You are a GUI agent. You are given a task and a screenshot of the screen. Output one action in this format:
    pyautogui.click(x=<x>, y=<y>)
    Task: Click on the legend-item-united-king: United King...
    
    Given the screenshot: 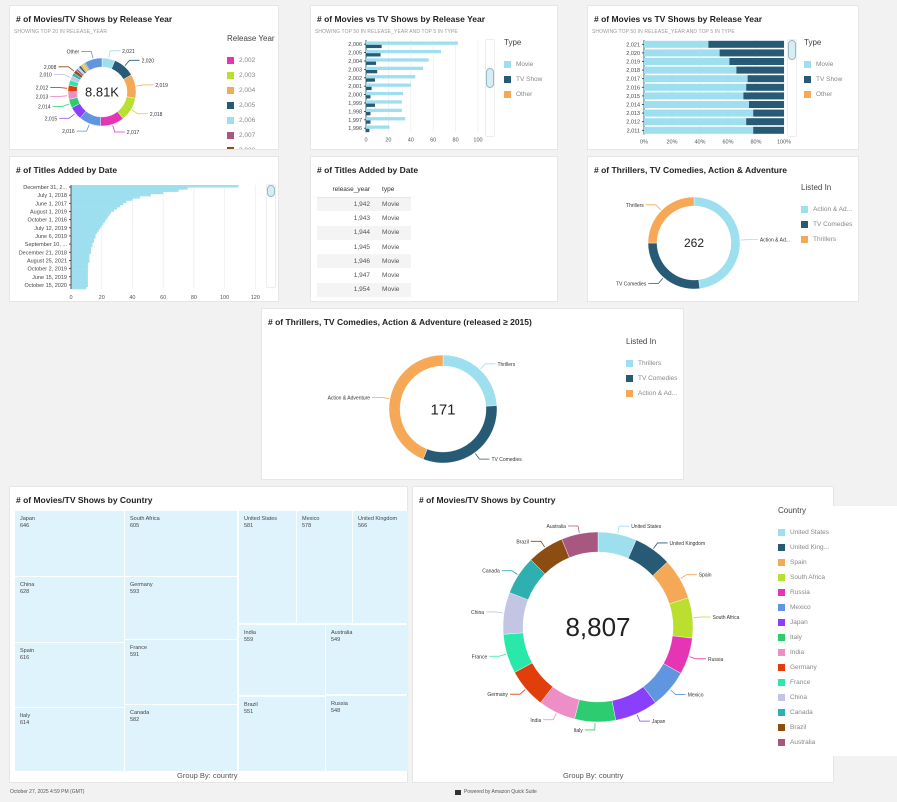 What is the action you would take?
    pyautogui.click(x=837, y=547)
    